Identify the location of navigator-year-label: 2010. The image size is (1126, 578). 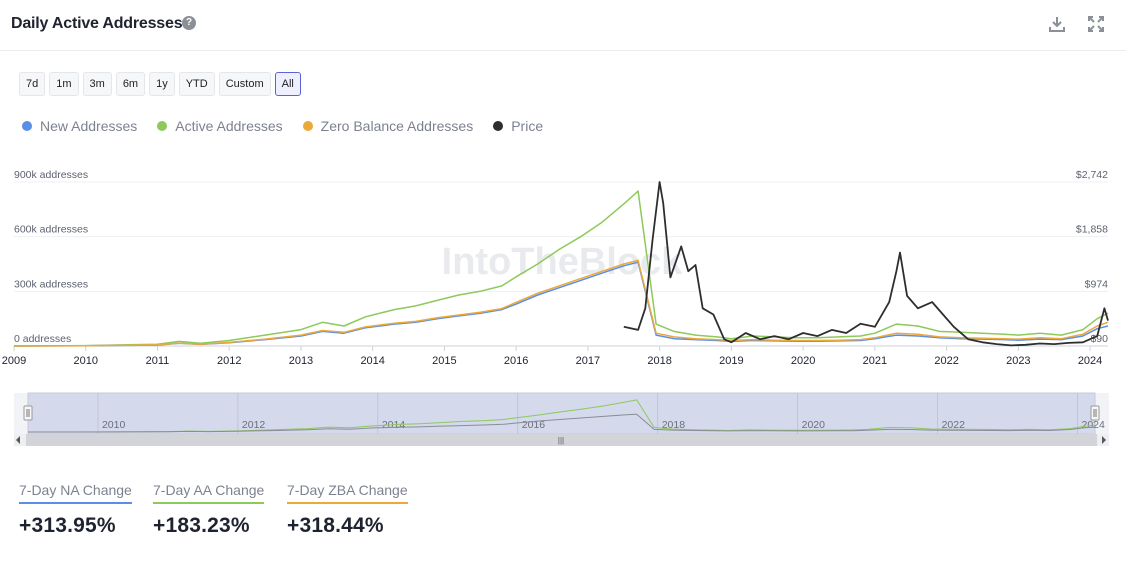
(114, 425).